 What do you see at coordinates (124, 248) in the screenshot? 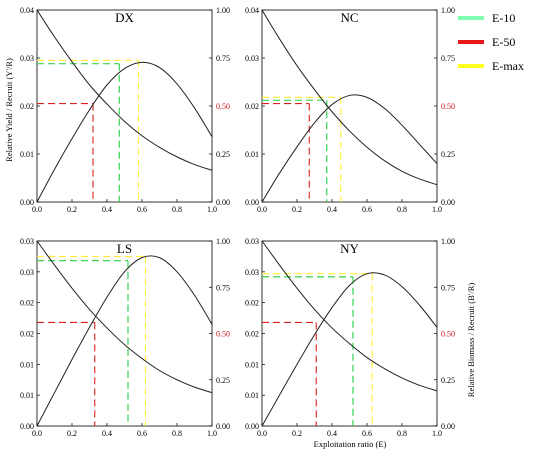
I see `panel-title: LS` at bounding box center [124, 248].